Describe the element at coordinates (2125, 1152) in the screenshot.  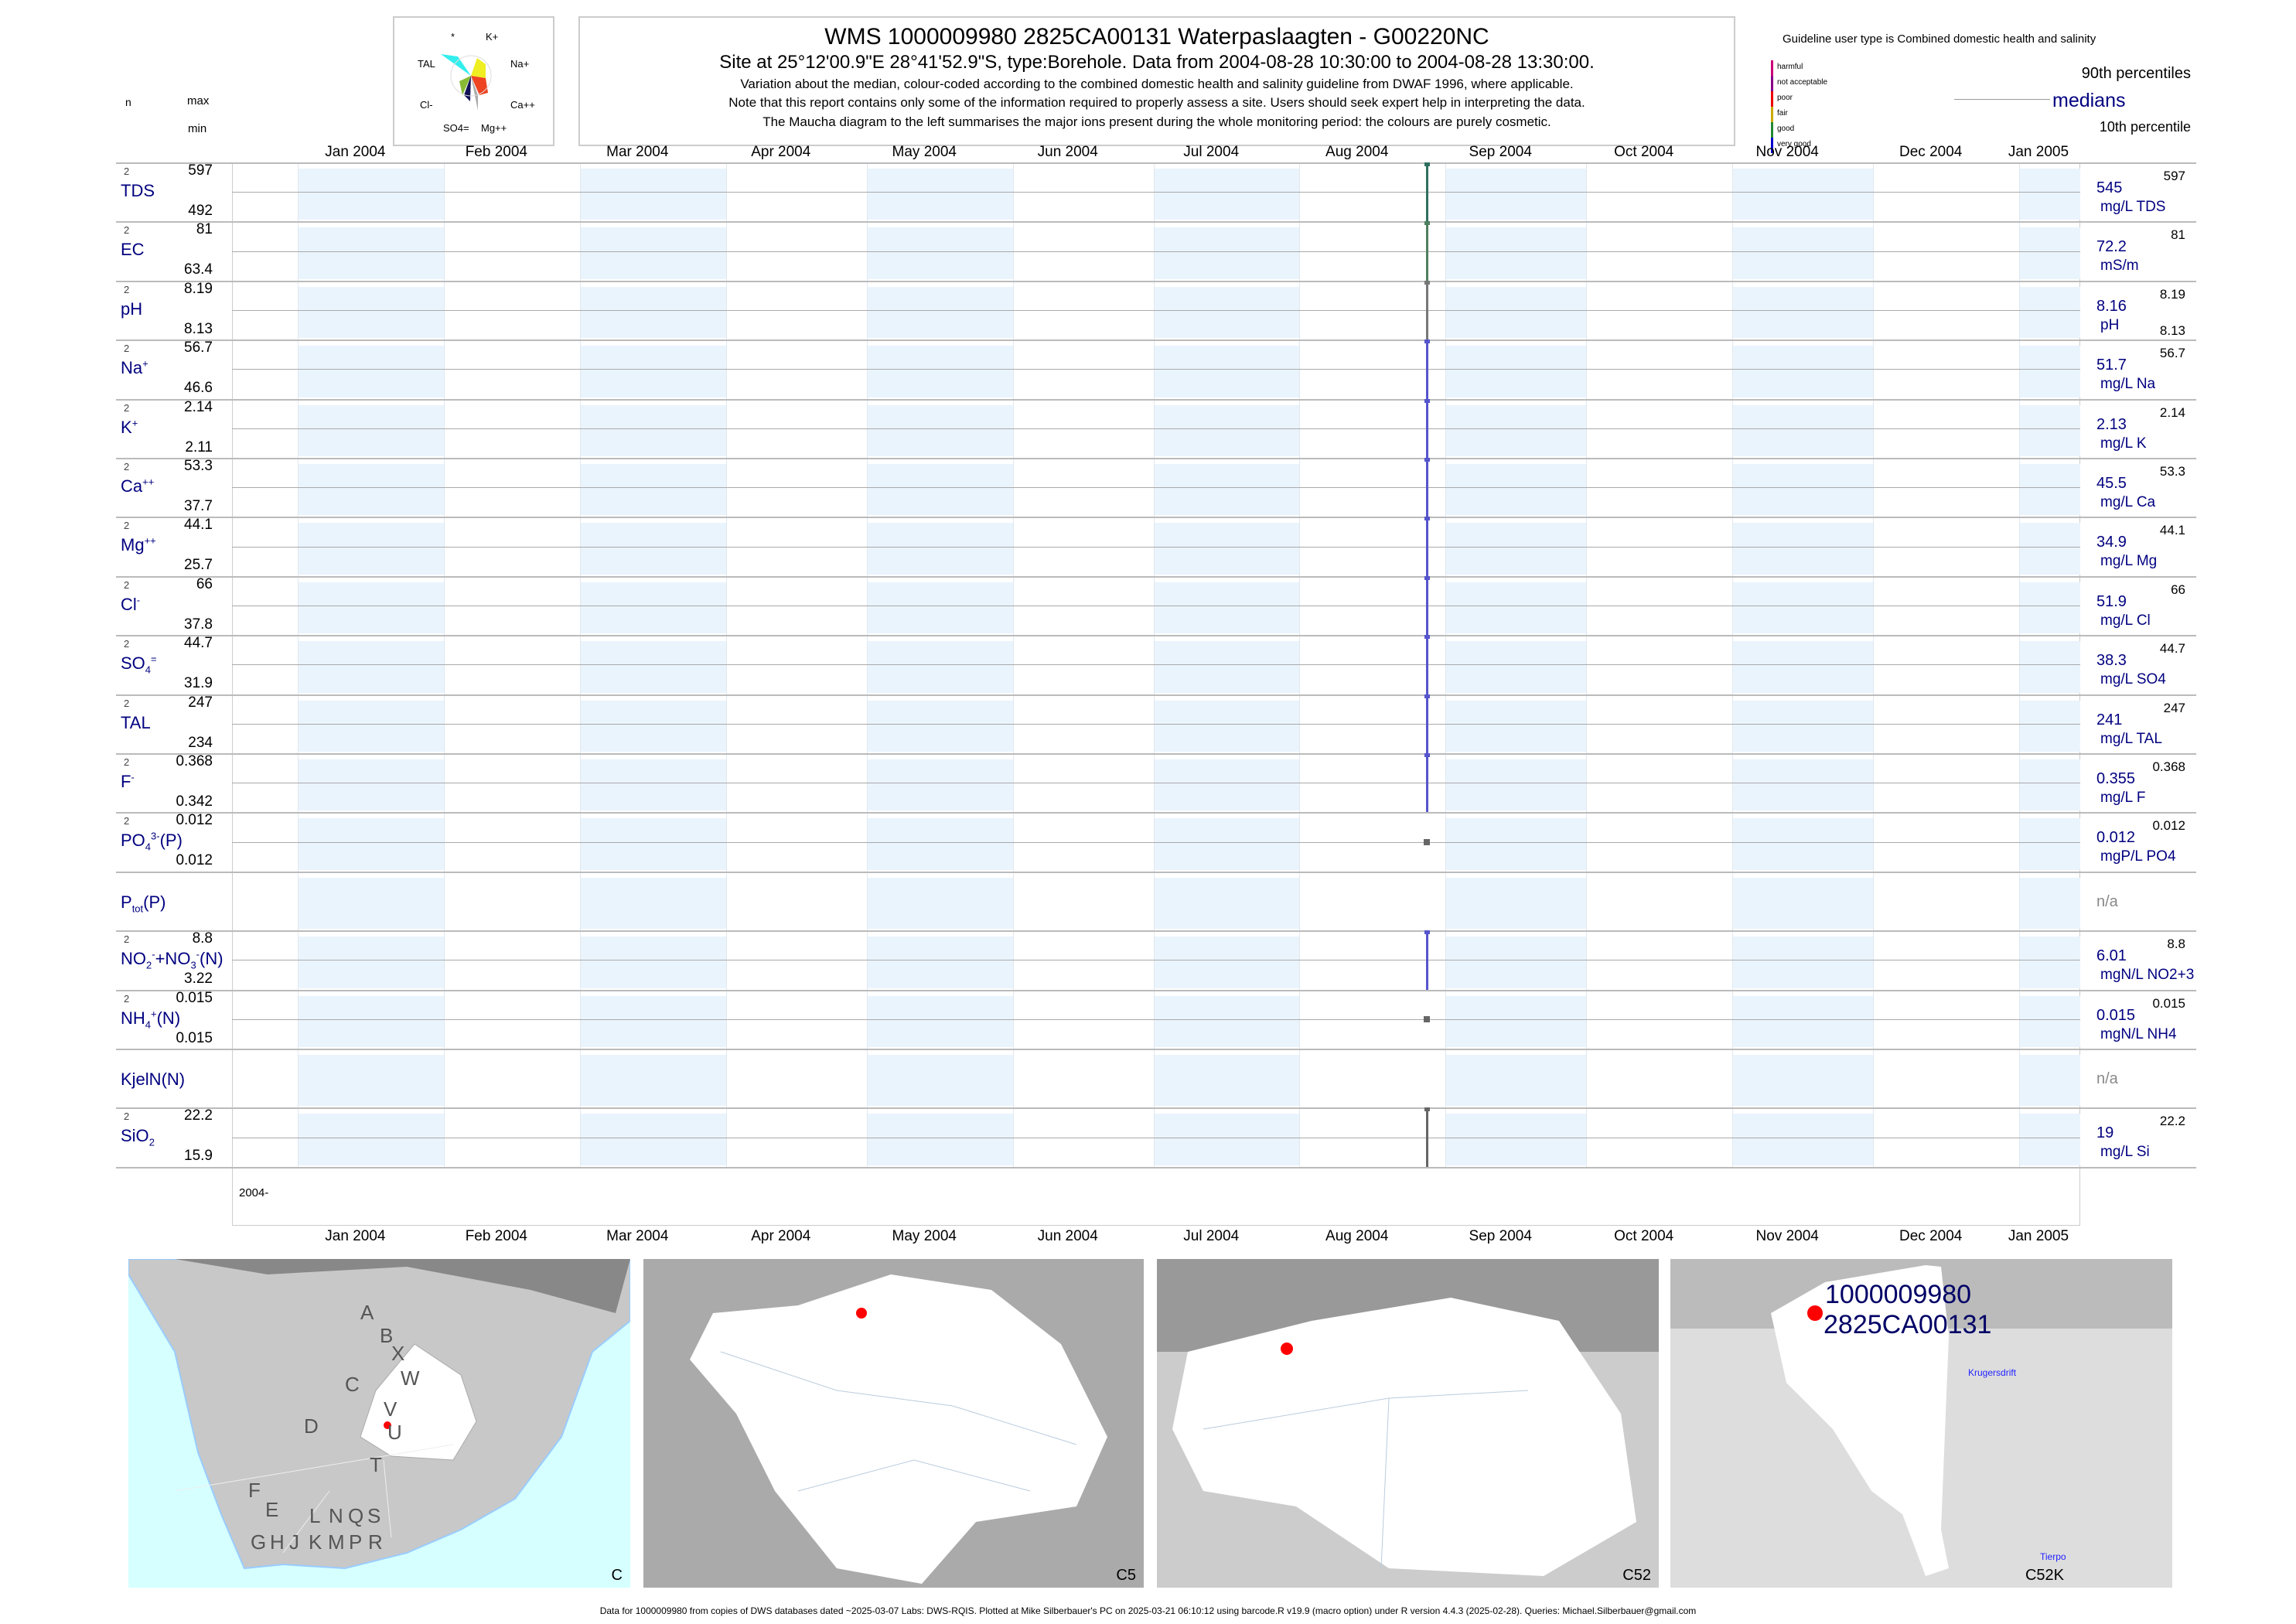
I see `unit-label: mg/L Si` at that location.